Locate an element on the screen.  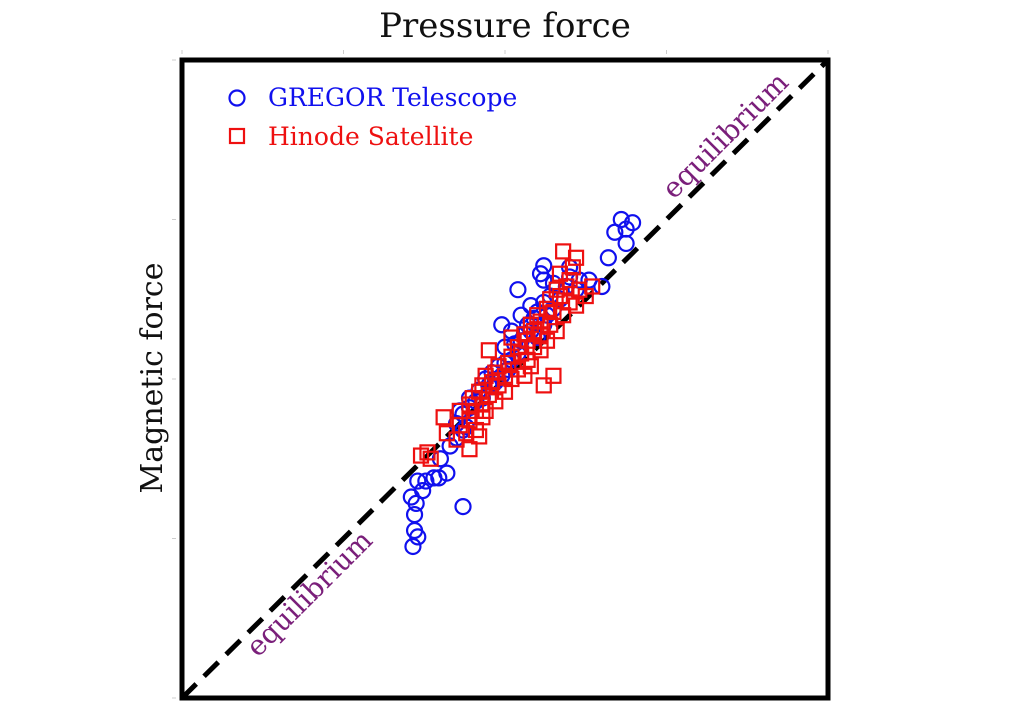
series-layer is located at coordinates (522, 383).